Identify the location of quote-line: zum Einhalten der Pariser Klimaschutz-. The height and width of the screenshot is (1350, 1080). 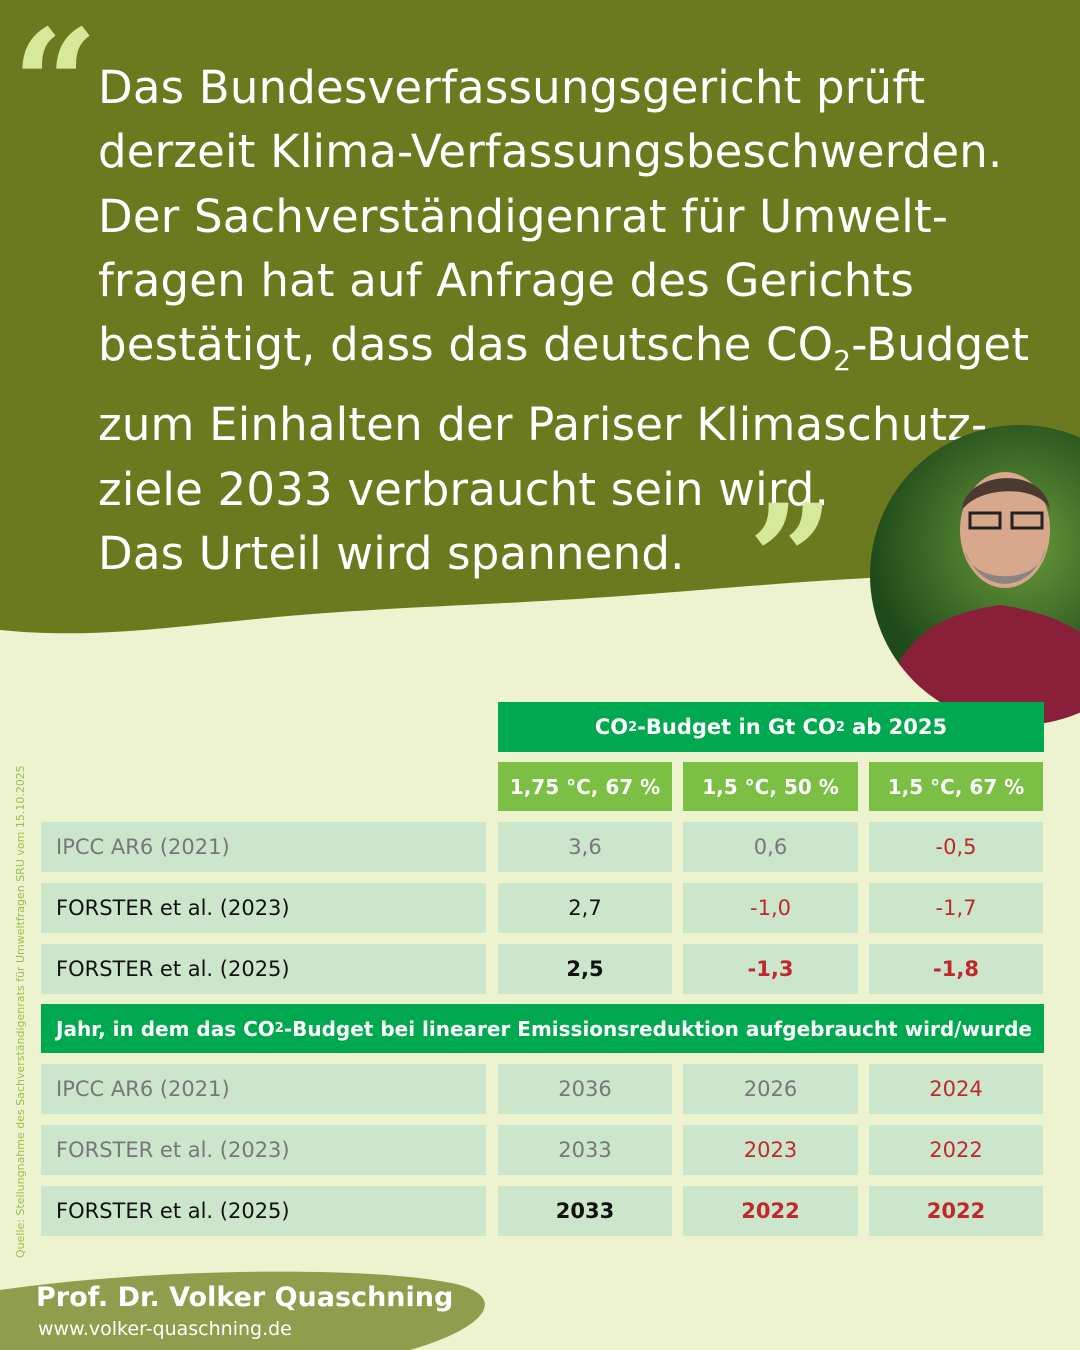
(543, 425).